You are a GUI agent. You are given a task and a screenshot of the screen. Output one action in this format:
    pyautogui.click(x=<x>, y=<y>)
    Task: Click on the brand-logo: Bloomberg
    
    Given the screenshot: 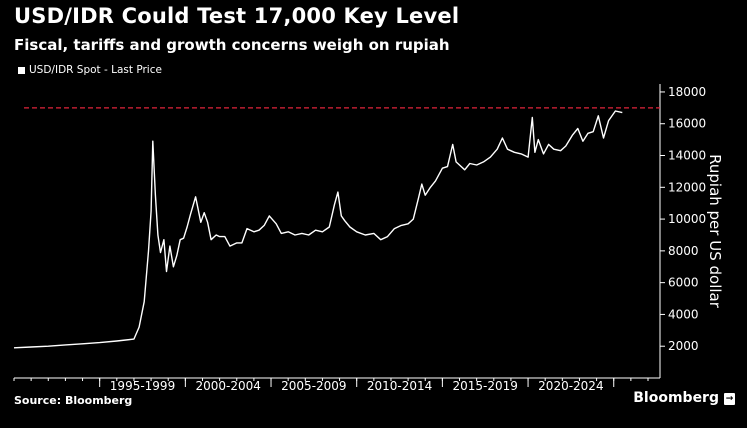 What is the action you would take?
    pyautogui.click(x=676, y=398)
    